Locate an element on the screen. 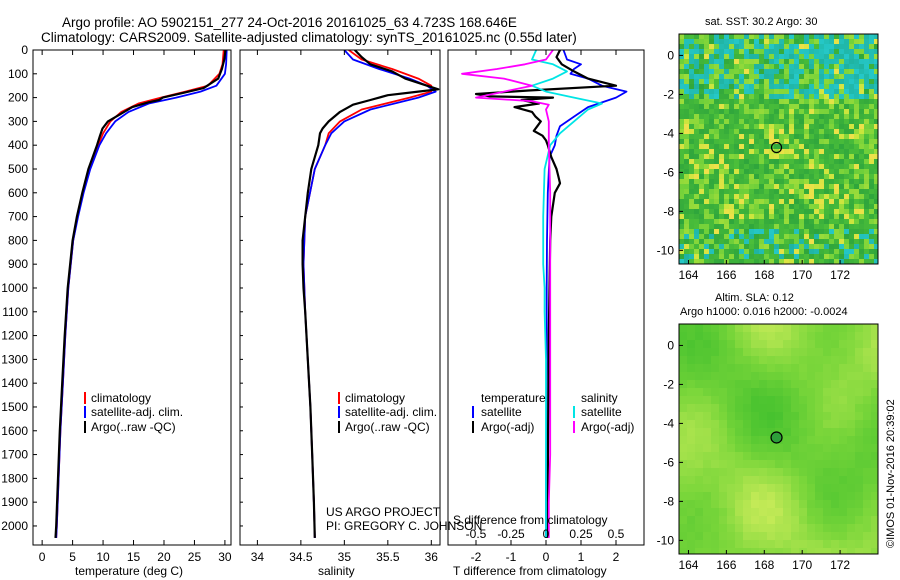 The image size is (900, 580). s-difference-x-ticks: -0.5 -0.25 0 0.25 0.5 is located at coordinates (545, 534).